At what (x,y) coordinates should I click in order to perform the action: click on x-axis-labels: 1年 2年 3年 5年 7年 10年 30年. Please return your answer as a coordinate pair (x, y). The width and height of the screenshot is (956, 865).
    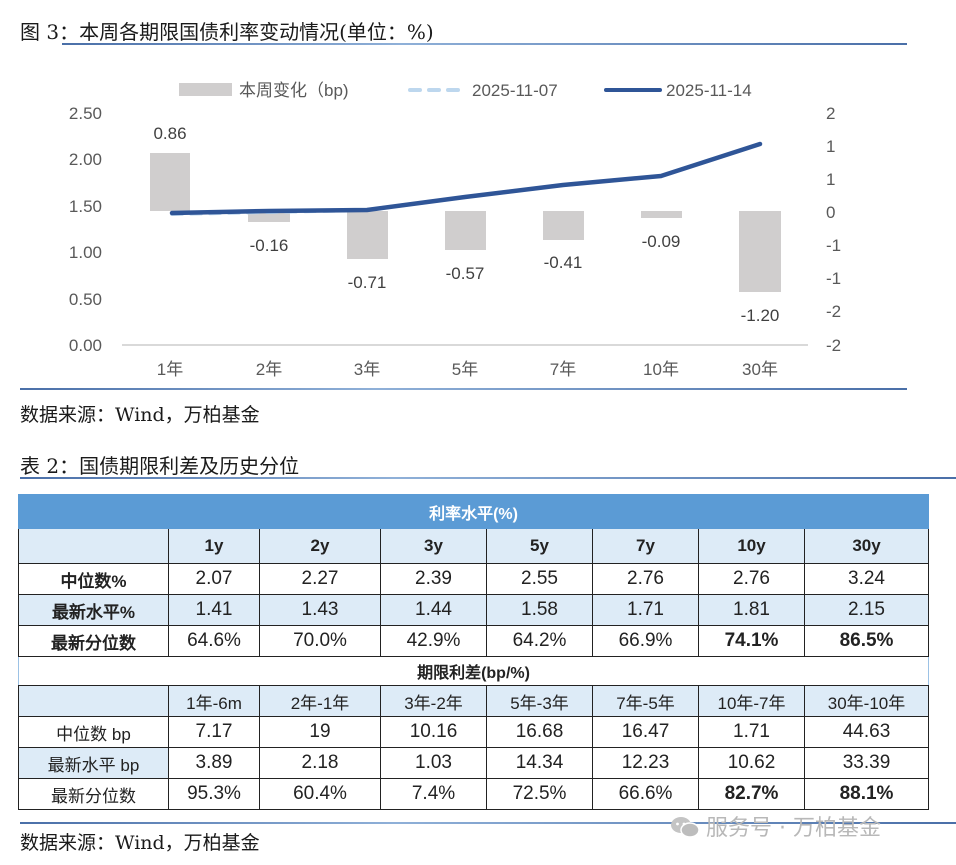
    Looking at the image, I should click on (467, 369).